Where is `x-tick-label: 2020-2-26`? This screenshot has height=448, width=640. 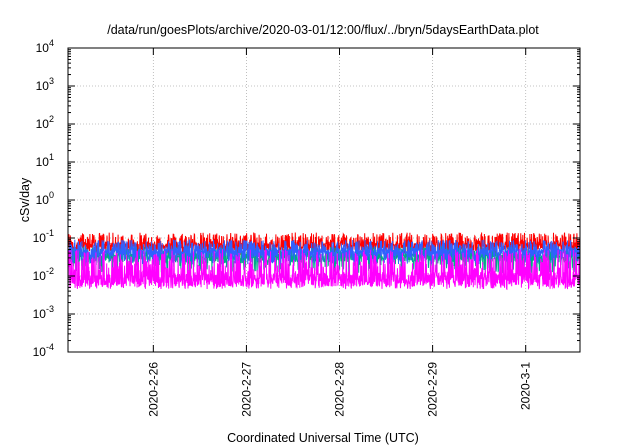 x-tick-label: 2020-2-26 is located at coordinates (153, 389).